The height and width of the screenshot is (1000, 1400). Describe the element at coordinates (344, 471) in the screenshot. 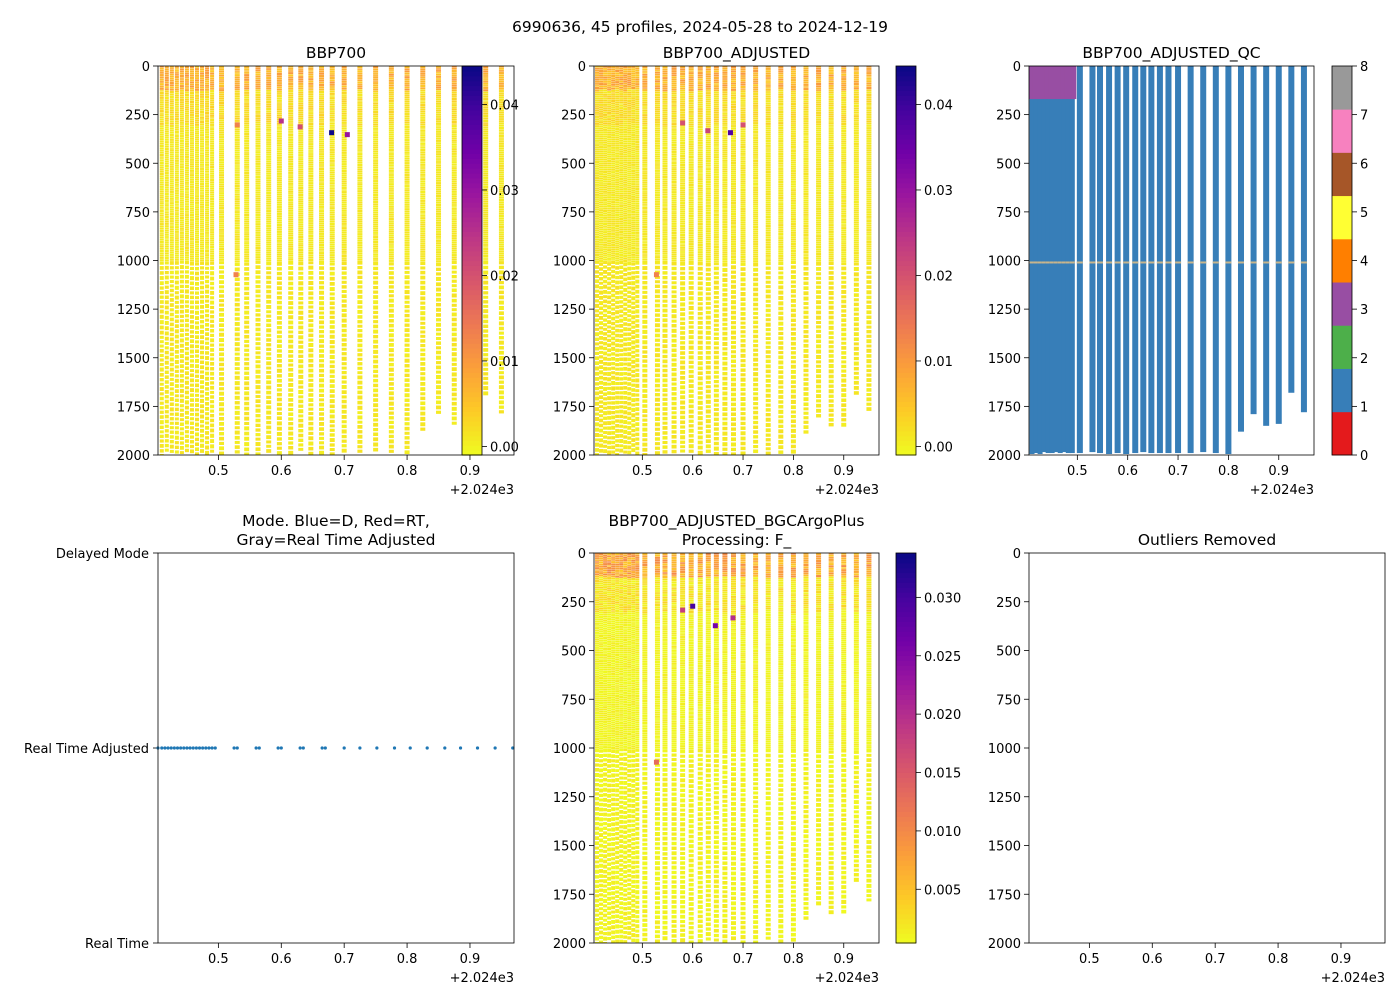

I see `x-tick-label: 0.7` at that location.